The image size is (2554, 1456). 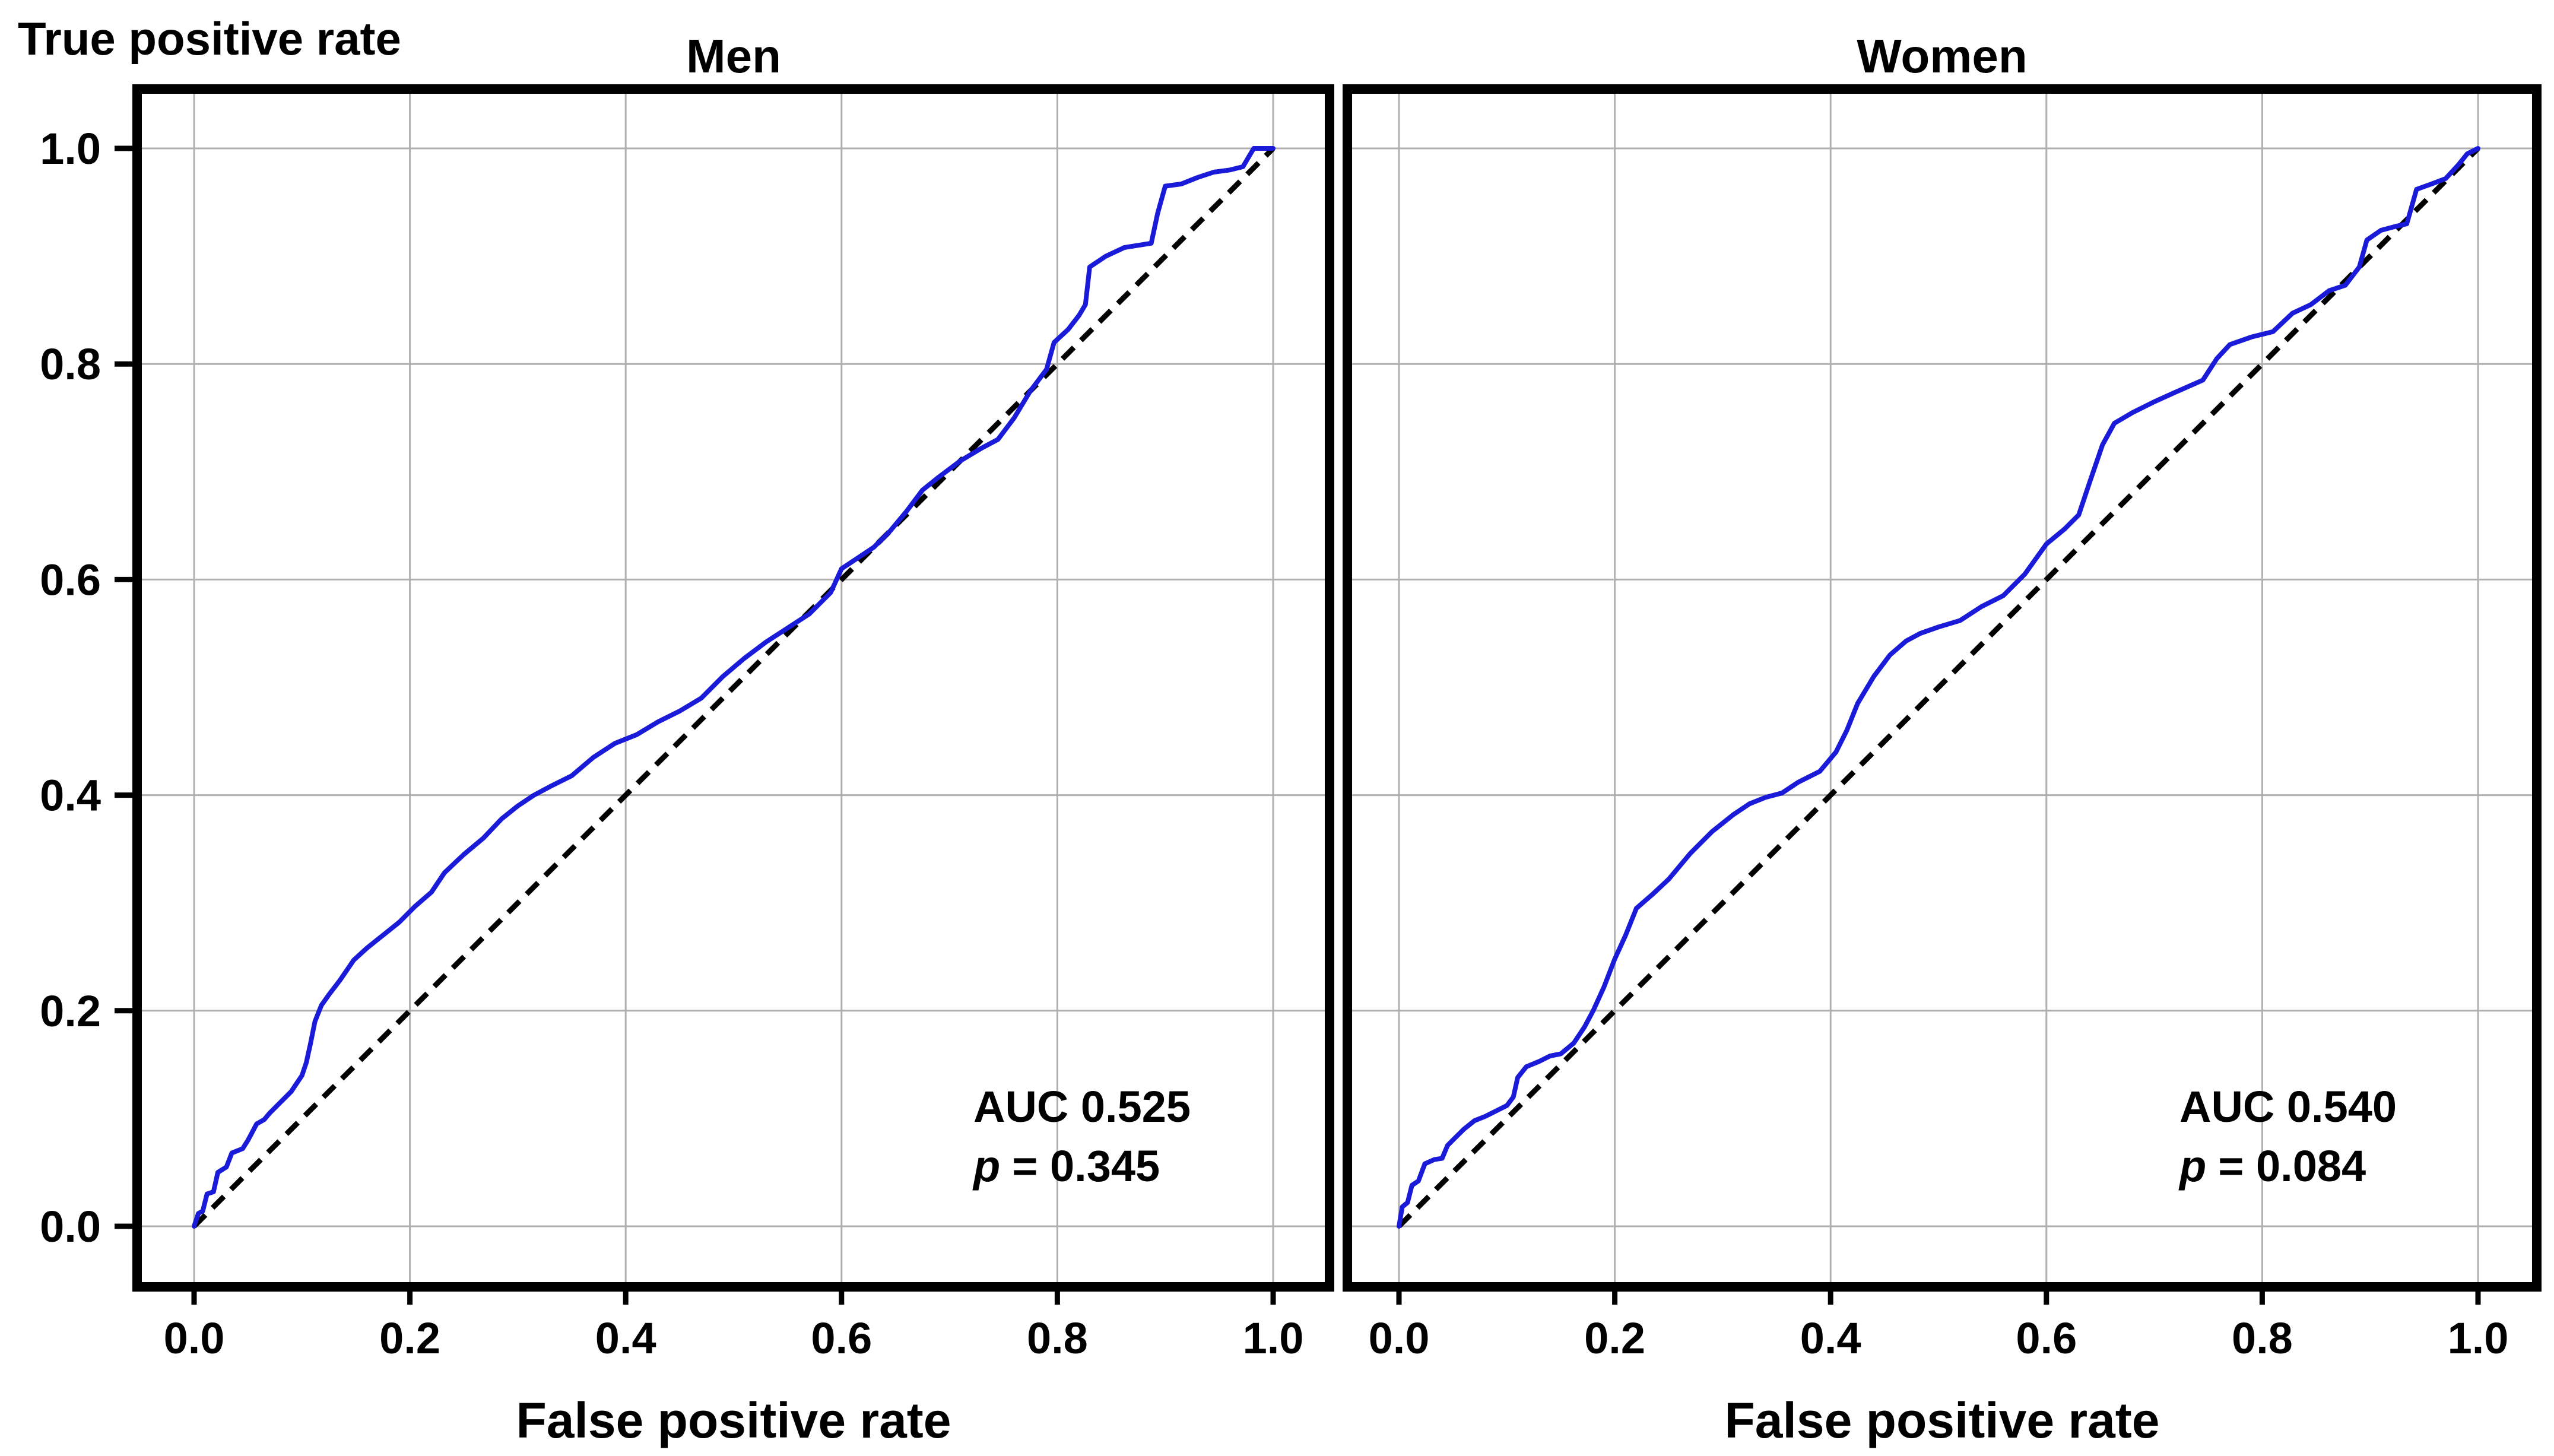 I want to click on panel-men-auc-value: AUC 0.525, so click(x=1082, y=1106).